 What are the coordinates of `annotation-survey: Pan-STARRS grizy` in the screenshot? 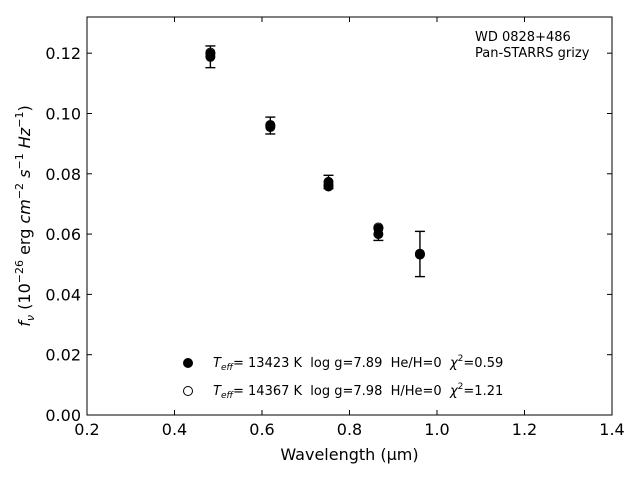 It's located at (532, 53).